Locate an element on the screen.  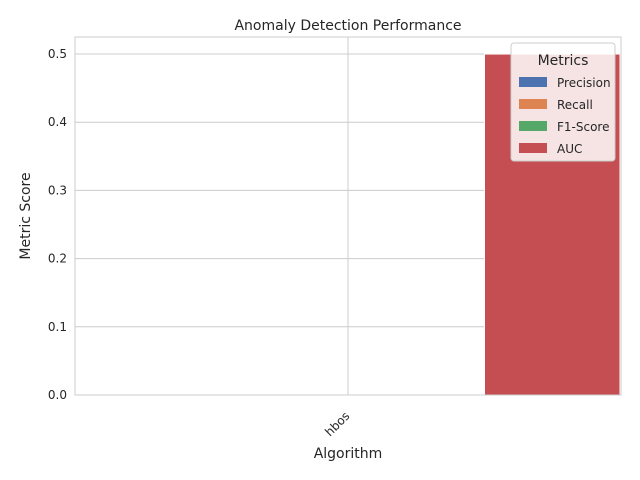
x-axis-ticks: hbos is located at coordinates (337, 424).